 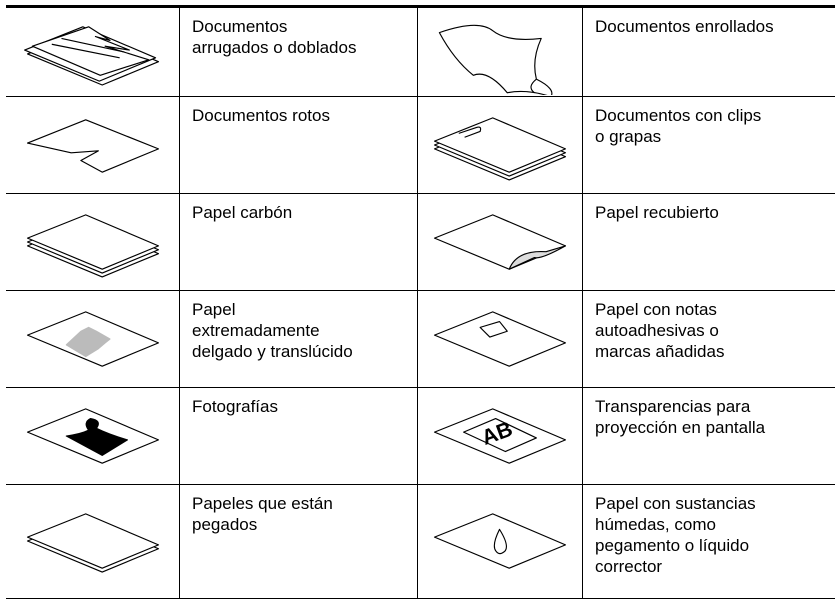 What do you see at coordinates (709, 145) in the screenshot?
I see `media-label: Documentos con clips o grapas` at bounding box center [709, 145].